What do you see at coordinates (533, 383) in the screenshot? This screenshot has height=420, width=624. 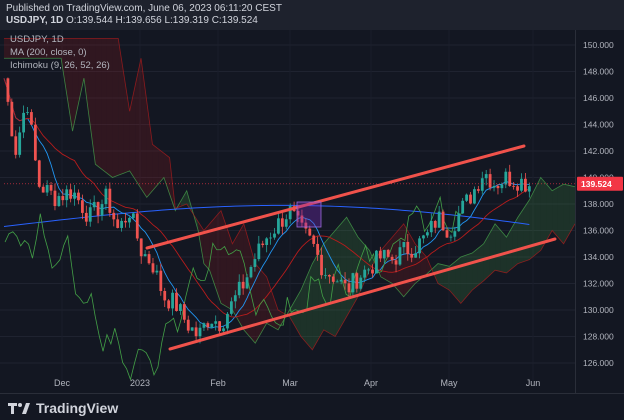 I see `time-tick: Jun` at bounding box center [533, 383].